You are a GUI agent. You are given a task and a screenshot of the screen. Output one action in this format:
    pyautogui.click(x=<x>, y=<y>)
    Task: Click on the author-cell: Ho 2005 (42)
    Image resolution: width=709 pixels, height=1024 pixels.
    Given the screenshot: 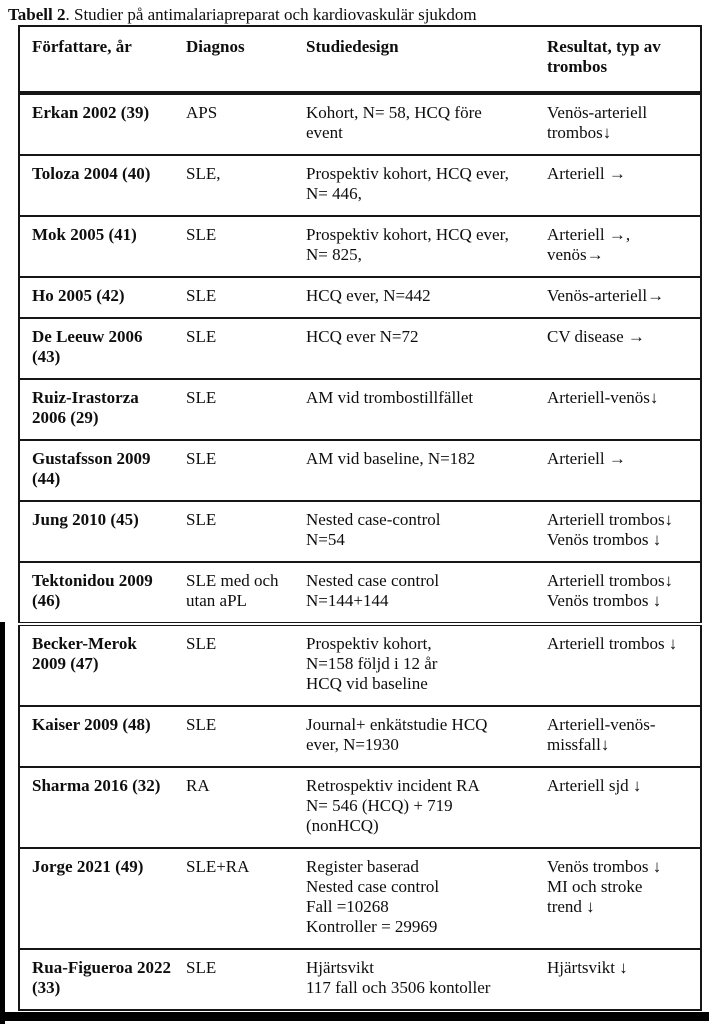 What is the action you would take?
    pyautogui.click(x=97, y=297)
    